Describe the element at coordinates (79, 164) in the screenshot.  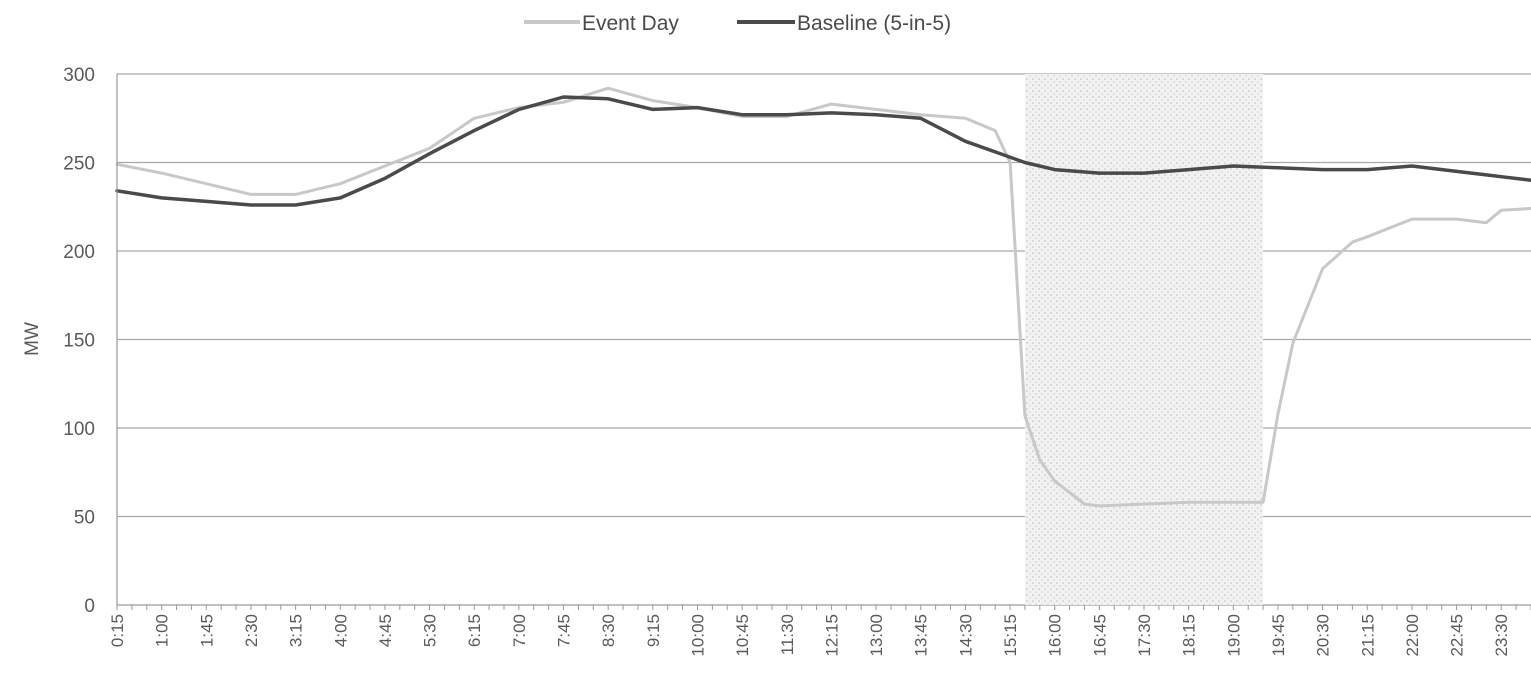
I see `y-tick-label: 250` at that location.